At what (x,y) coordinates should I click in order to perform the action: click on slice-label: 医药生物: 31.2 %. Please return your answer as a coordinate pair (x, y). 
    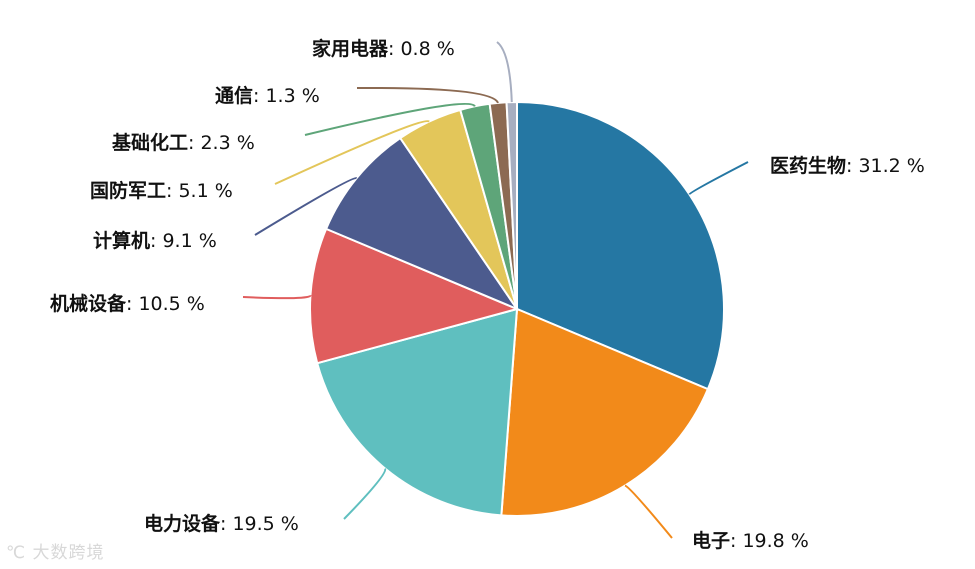
    Looking at the image, I should click on (847, 165).